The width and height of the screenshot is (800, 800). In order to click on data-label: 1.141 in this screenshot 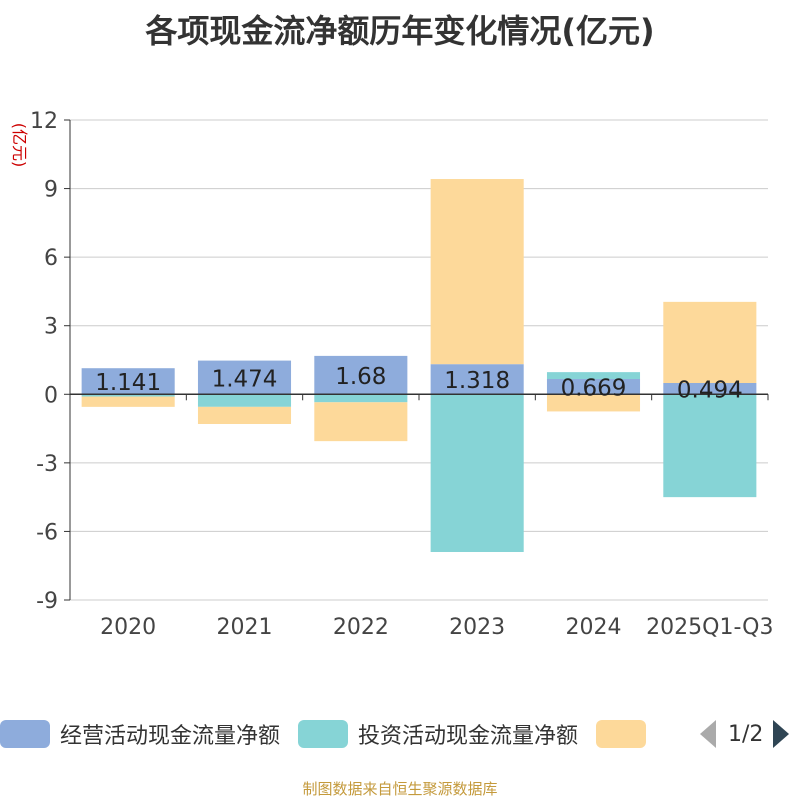, I will do `click(128, 383)`.